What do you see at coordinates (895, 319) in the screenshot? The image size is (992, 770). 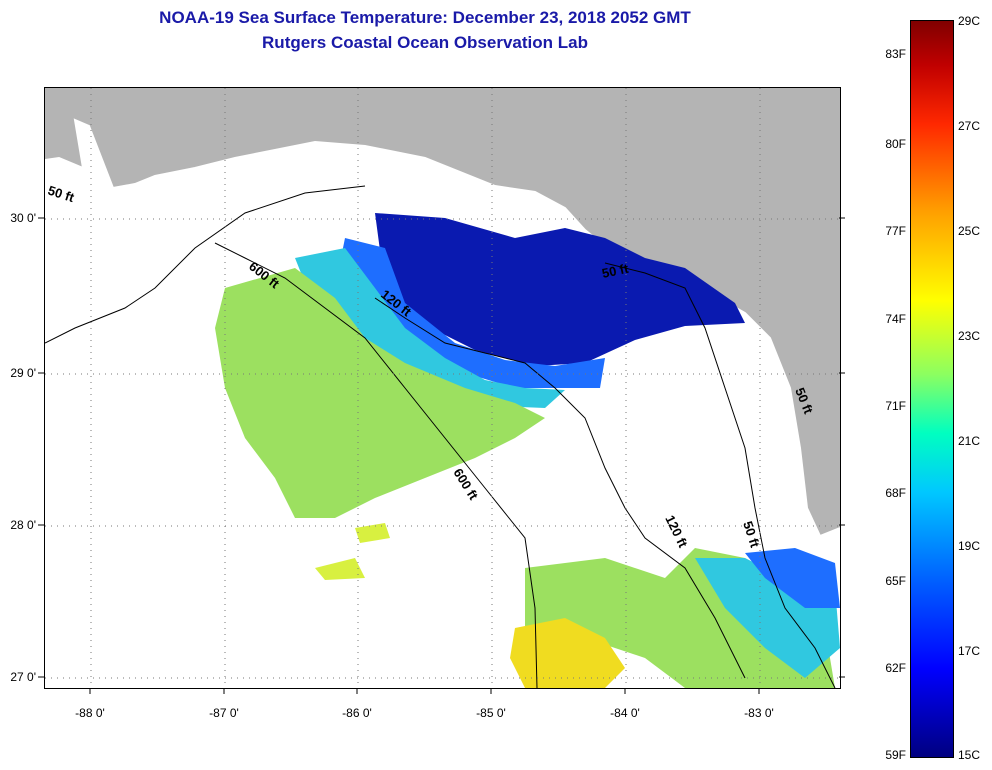 I see `colorbar-f-74: 74F` at bounding box center [895, 319].